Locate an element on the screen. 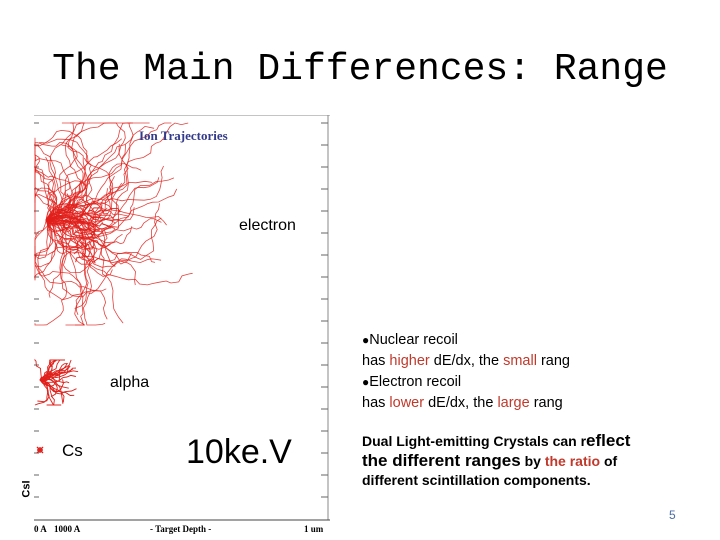 The height and width of the screenshot is (540, 720). electron-large: large is located at coordinates (513, 403).